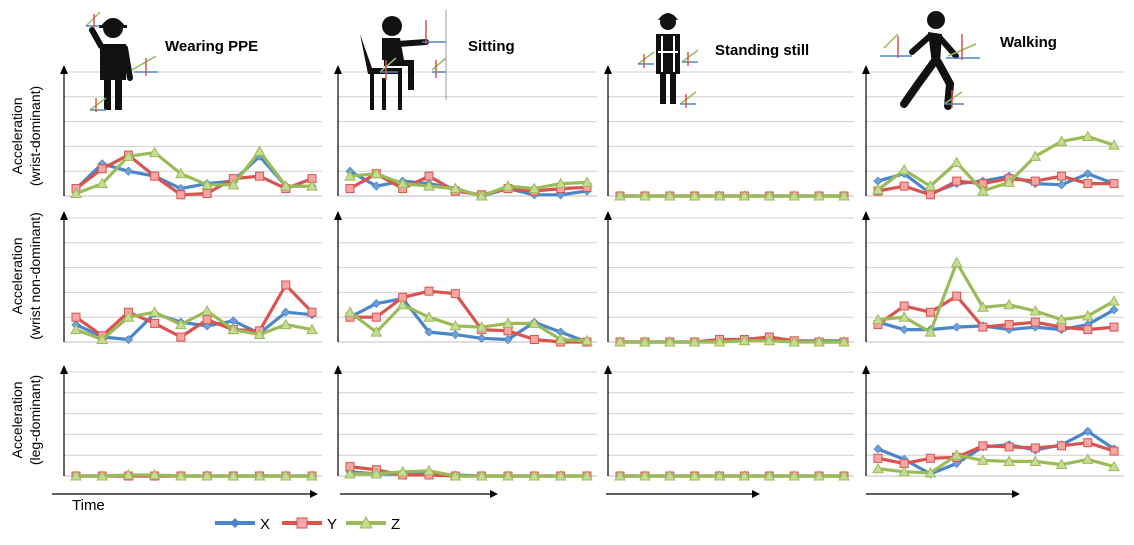 The height and width of the screenshot is (545, 1134). I want to click on series-line-y-r0-c0, so click(194, 175).